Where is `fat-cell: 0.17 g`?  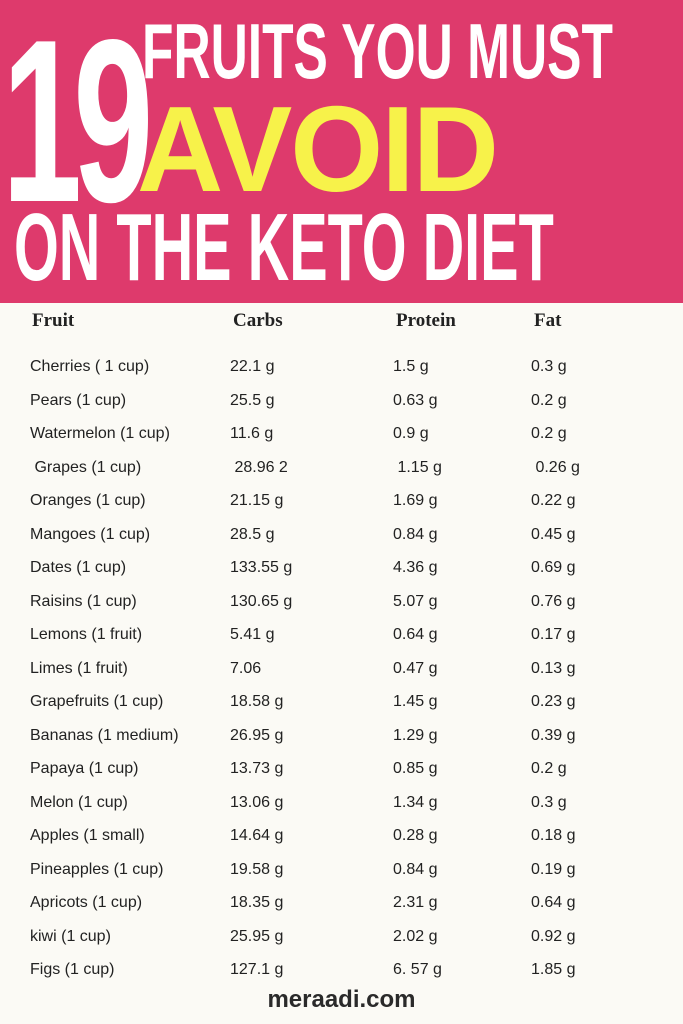
fat-cell: 0.17 g is located at coordinates (553, 634).